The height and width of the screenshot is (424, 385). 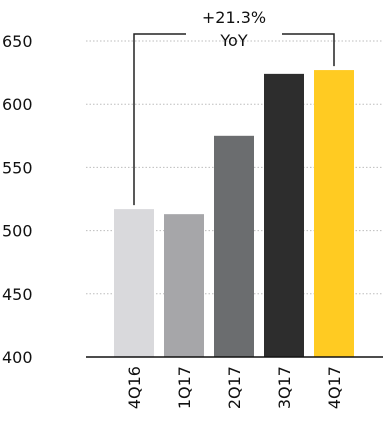 I want to click on yoy-annotation-label: YoY, so click(x=233, y=40).